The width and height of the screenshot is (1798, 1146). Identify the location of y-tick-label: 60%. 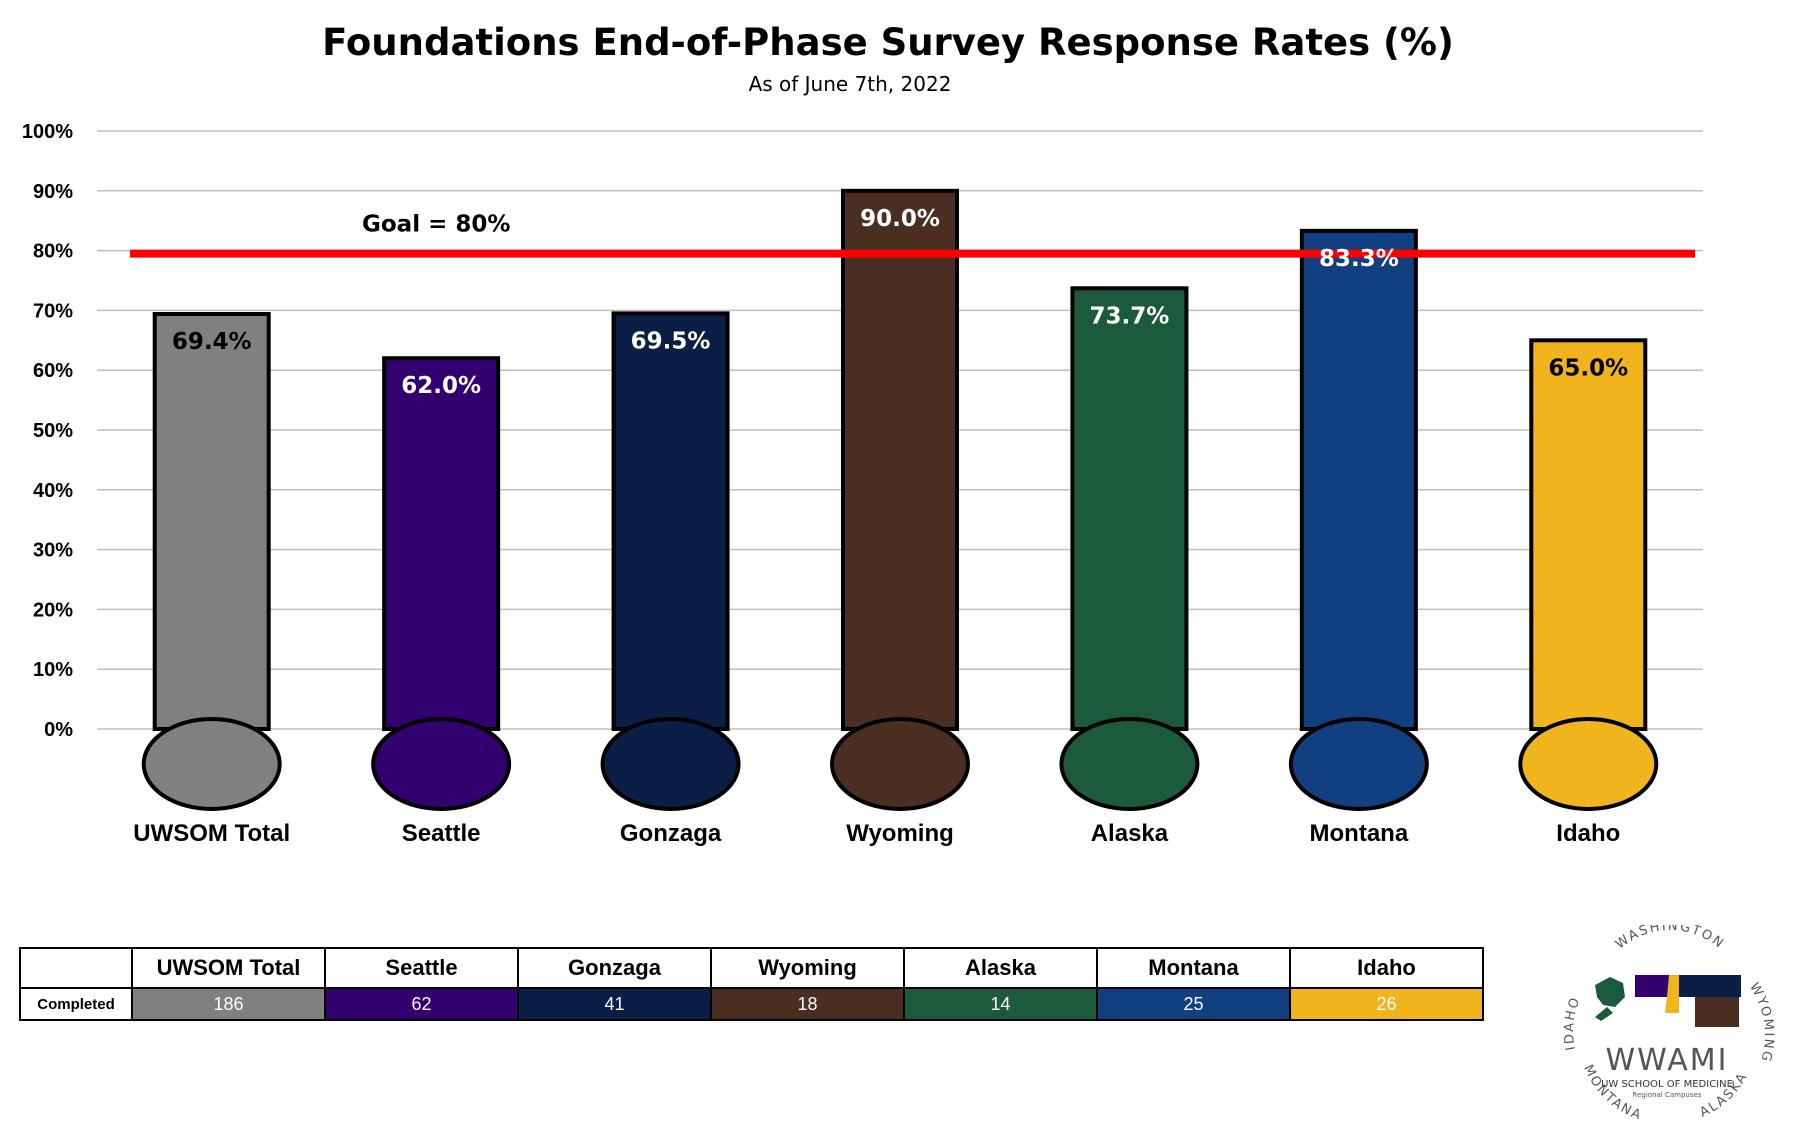
(53, 371).